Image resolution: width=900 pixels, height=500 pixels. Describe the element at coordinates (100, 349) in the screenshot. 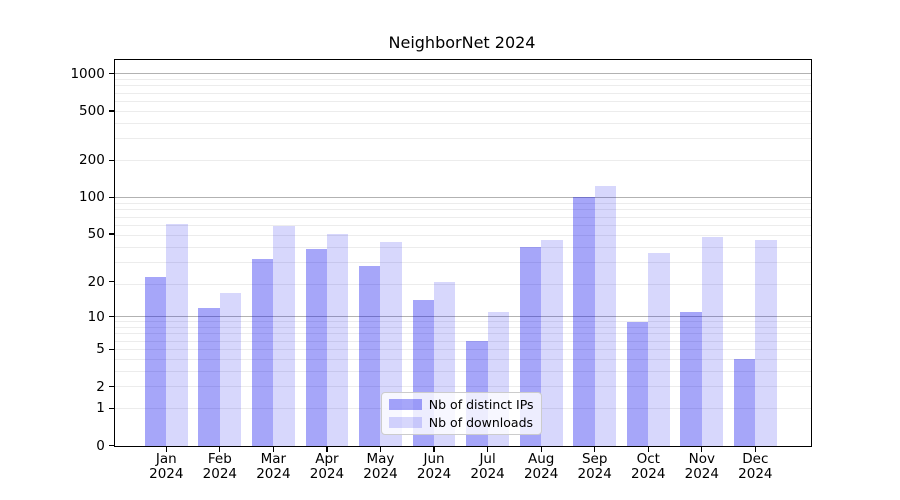

I see `y-tick-label: 5` at that location.